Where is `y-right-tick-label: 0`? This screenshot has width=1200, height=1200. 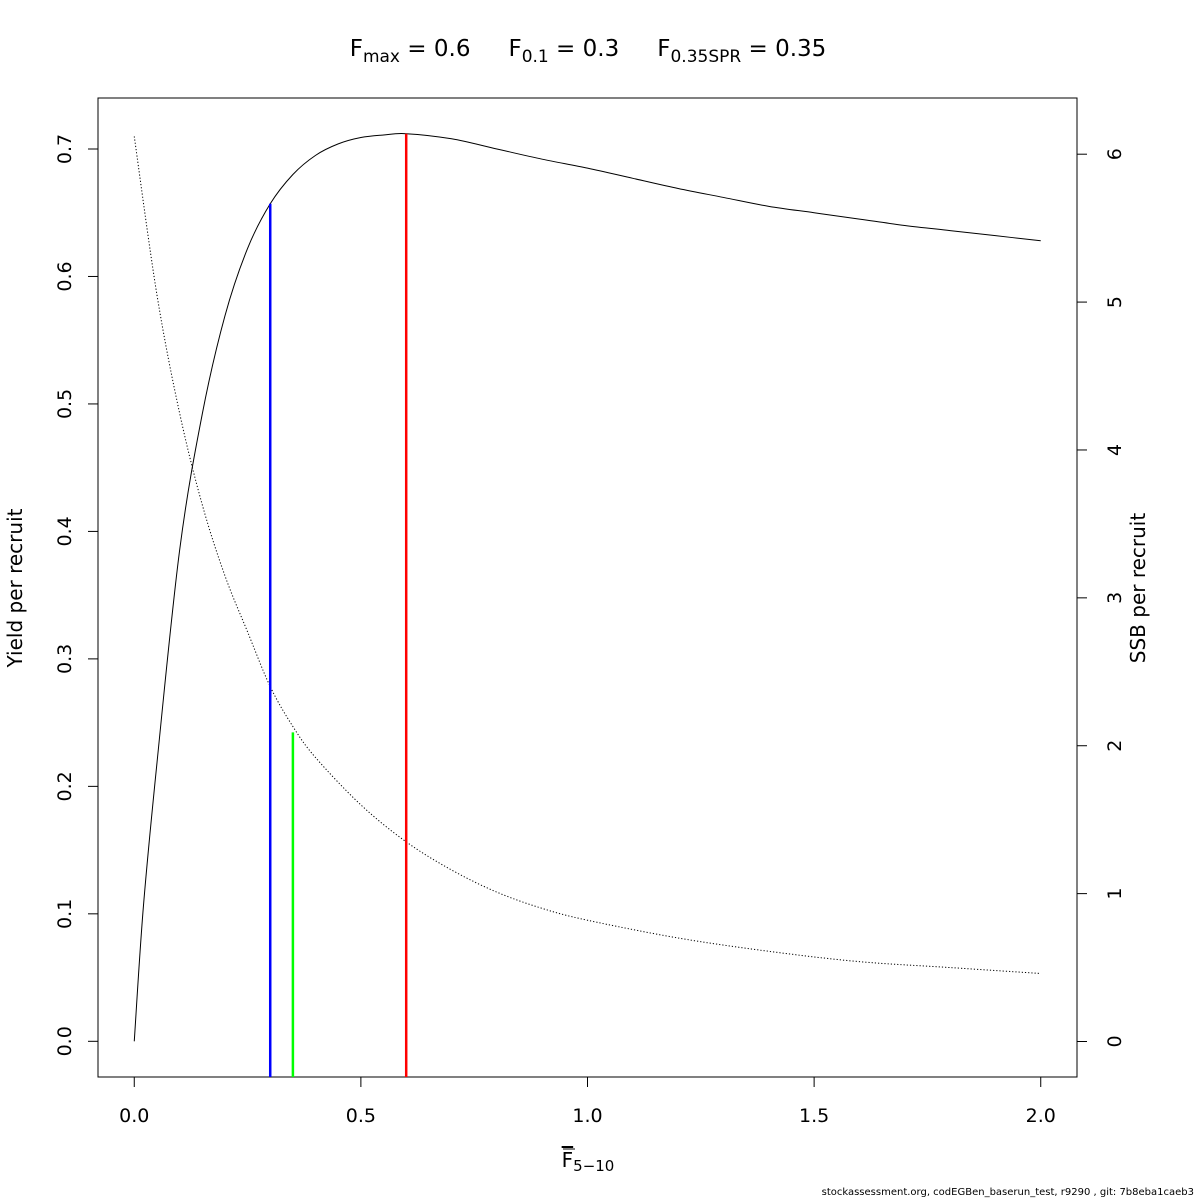 y-right-tick-label: 0 is located at coordinates (1115, 1041).